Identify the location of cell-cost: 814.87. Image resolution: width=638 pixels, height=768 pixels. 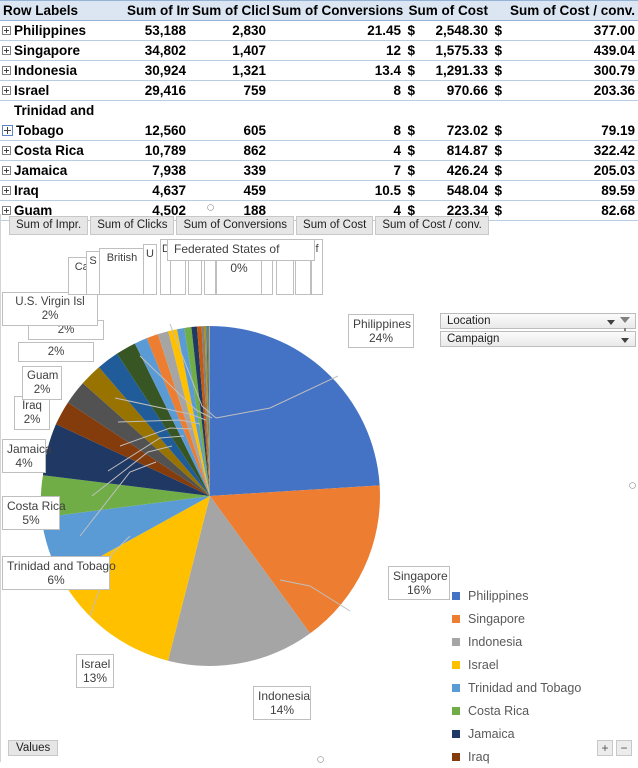
(454, 151).